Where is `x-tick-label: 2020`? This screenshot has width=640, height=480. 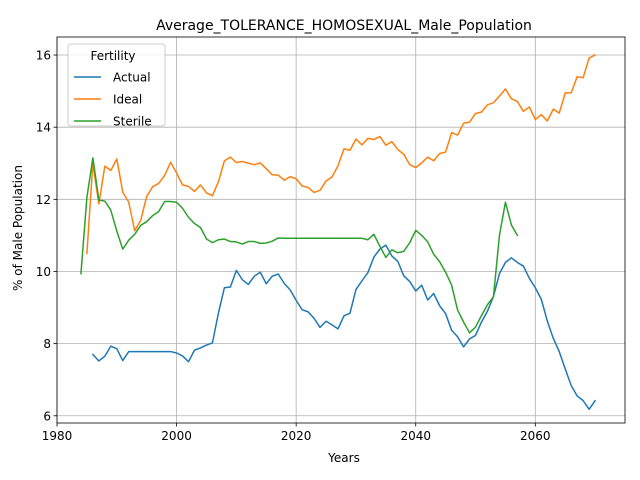 x-tick-label: 2020 is located at coordinates (296, 436).